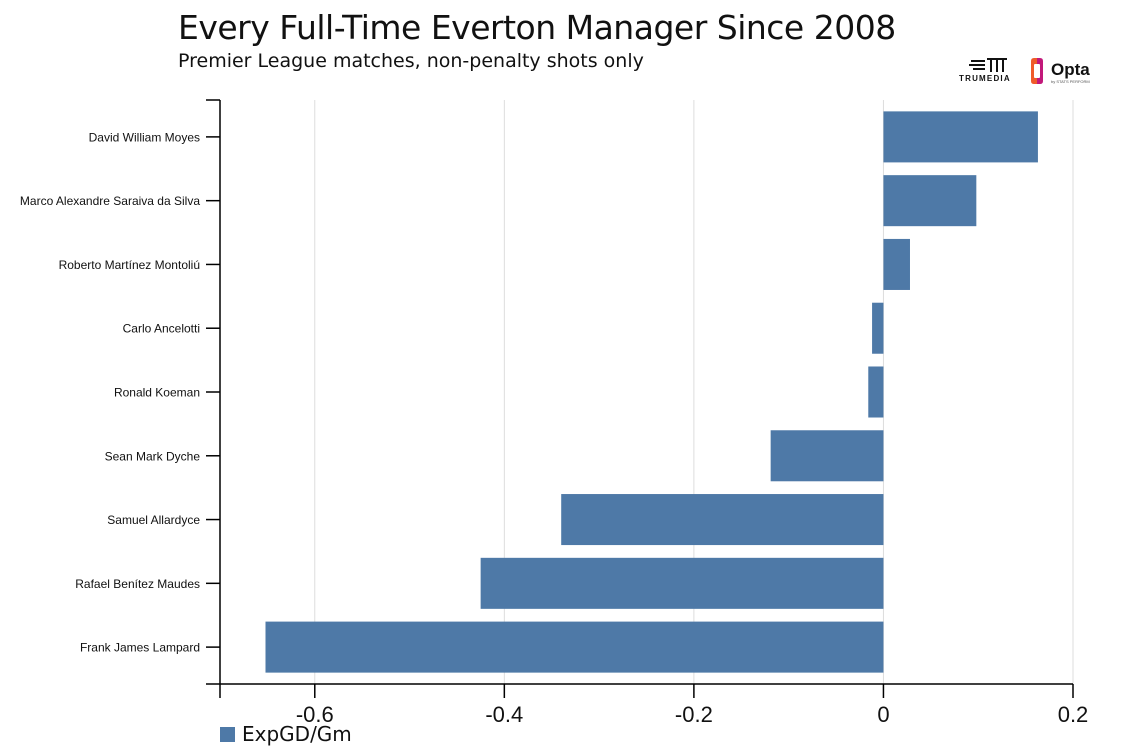 Image resolution: width=1125 pixels, height=750 pixels. Describe the element at coordinates (161, 329) in the screenshot. I see `y-tick-label: Carlo Ancelotti` at that location.